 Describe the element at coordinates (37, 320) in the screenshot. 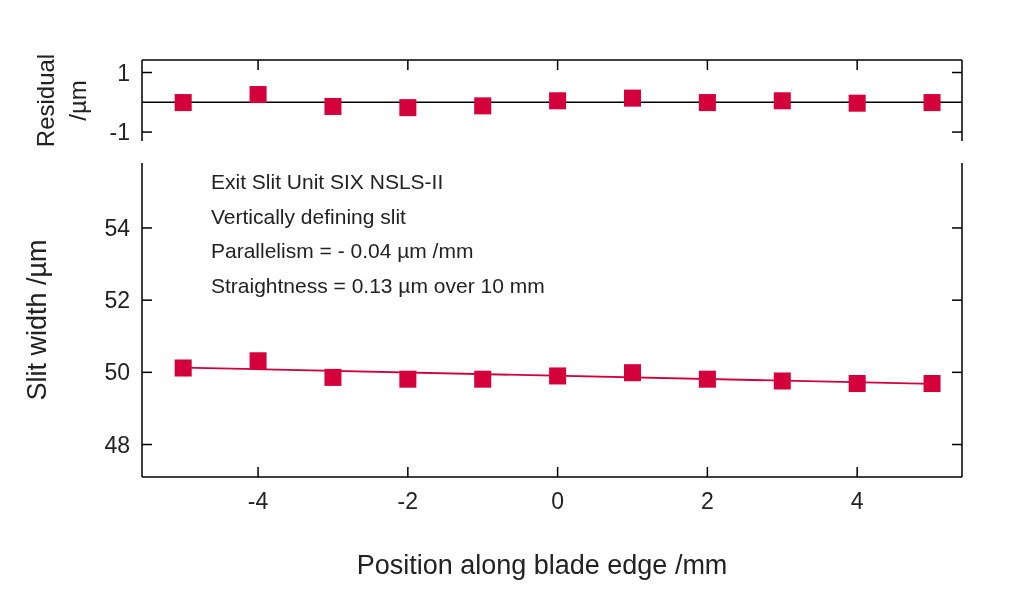

I see `y-axis-title: Slit width /µm` at that location.